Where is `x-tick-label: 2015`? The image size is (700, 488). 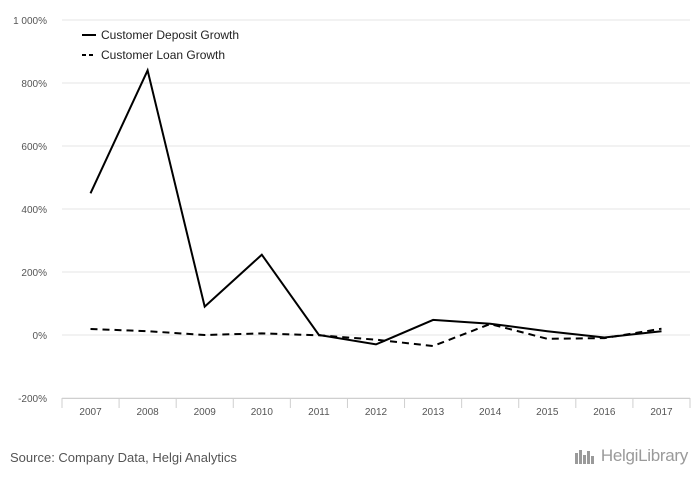
x-tick-label: 2015 is located at coordinates (547, 412).